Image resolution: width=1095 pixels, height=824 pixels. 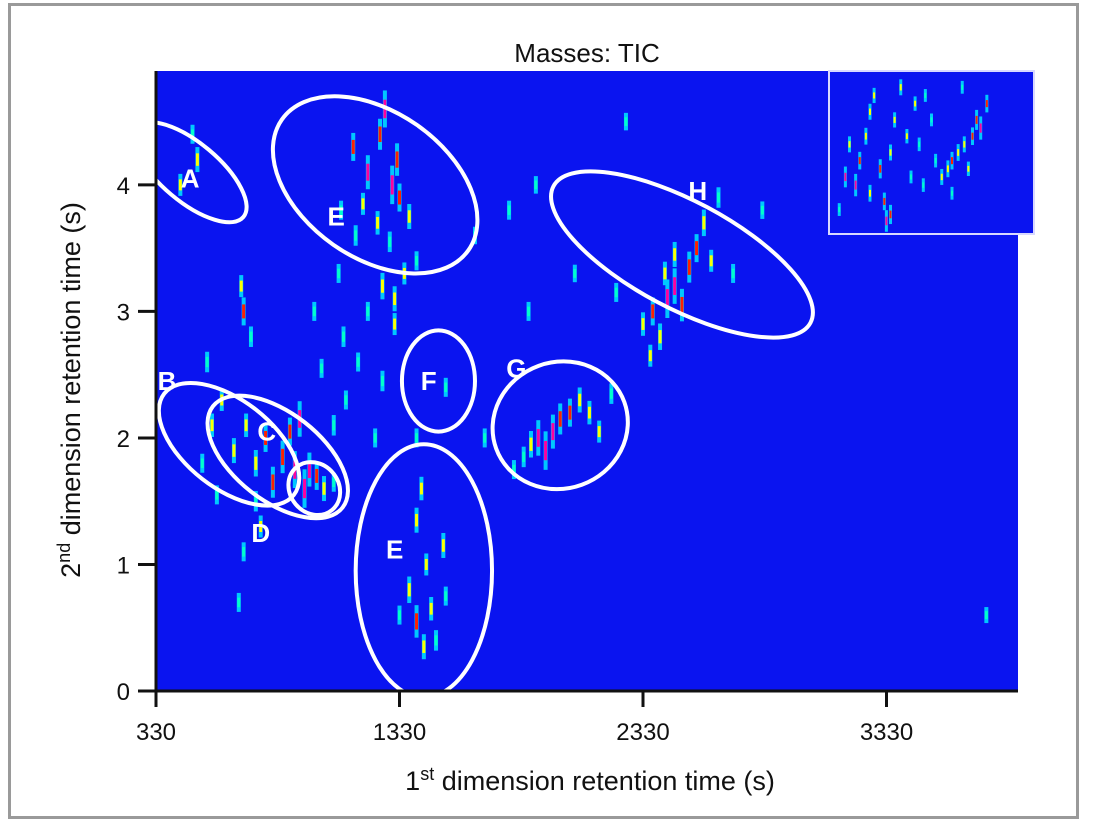 I want to click on x-axis-label-base: 1, so click(x=412, y=781).